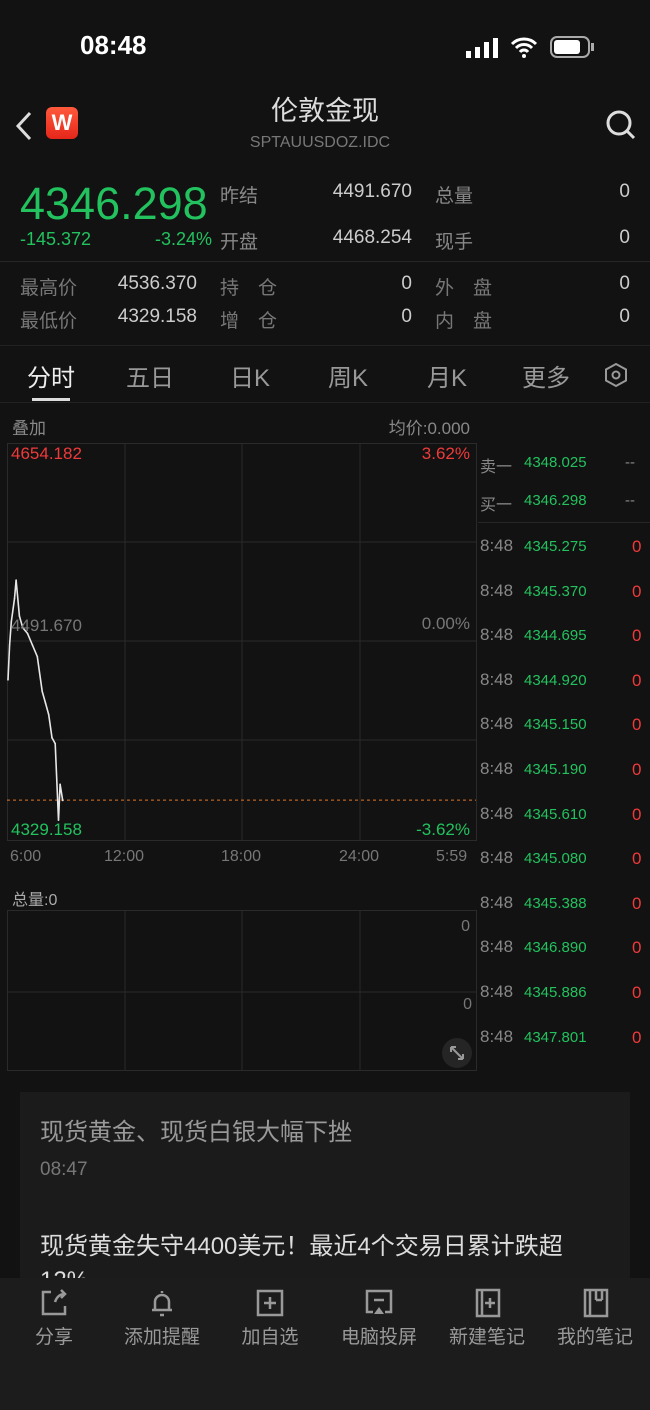 The image size is (650, 1410). What do you see at coordinates (46, 829) in the screenshot?
I see `y-label-bottom: 4329.158` at bounding box center [46, 829].